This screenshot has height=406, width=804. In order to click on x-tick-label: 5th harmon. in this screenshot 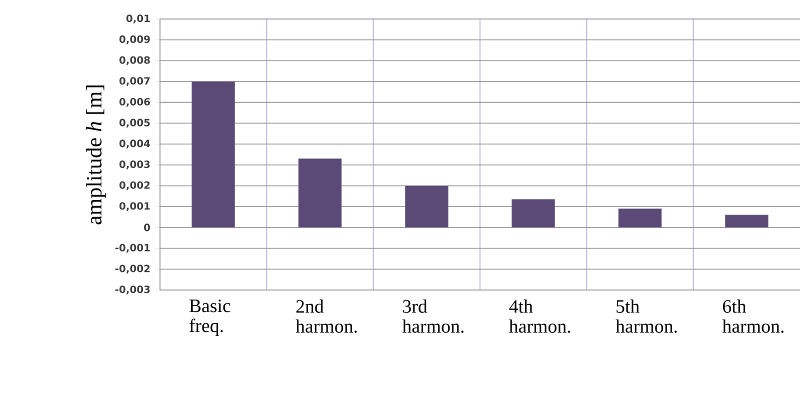, I will do `click(646, 316)`.